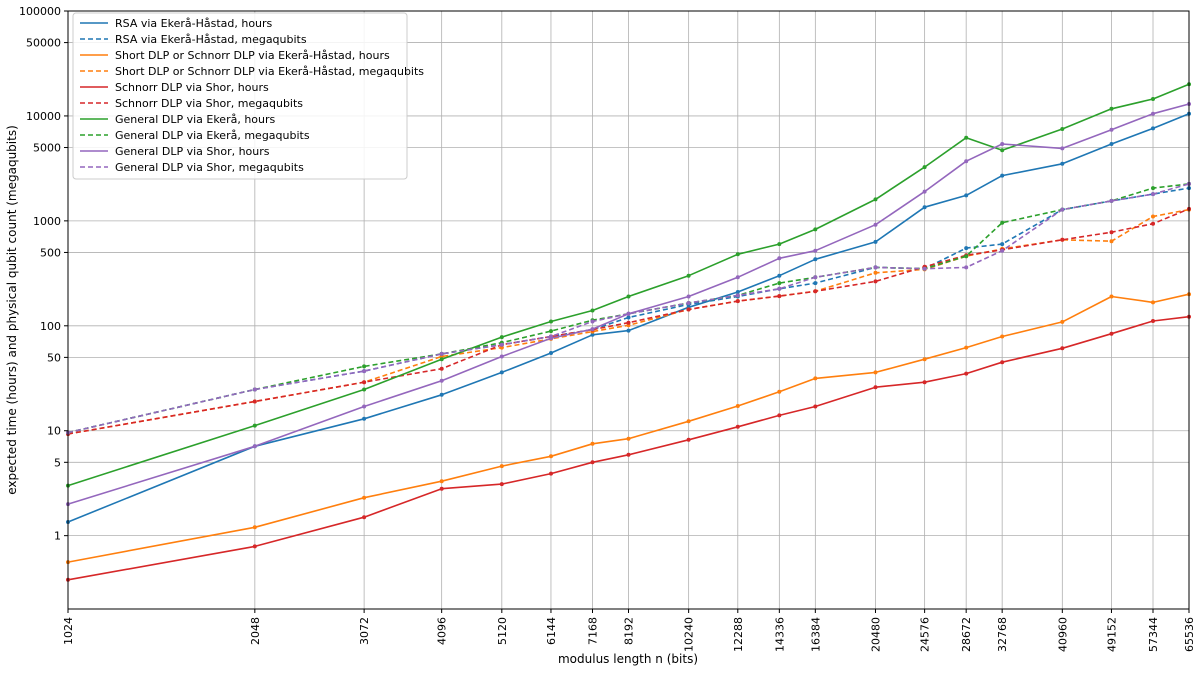 The image size is (1200, 673). What do you see at coordinates (689, 634) in the screenshot?
I see `x-tick-label: 10240` at bounding box center [689, 634].